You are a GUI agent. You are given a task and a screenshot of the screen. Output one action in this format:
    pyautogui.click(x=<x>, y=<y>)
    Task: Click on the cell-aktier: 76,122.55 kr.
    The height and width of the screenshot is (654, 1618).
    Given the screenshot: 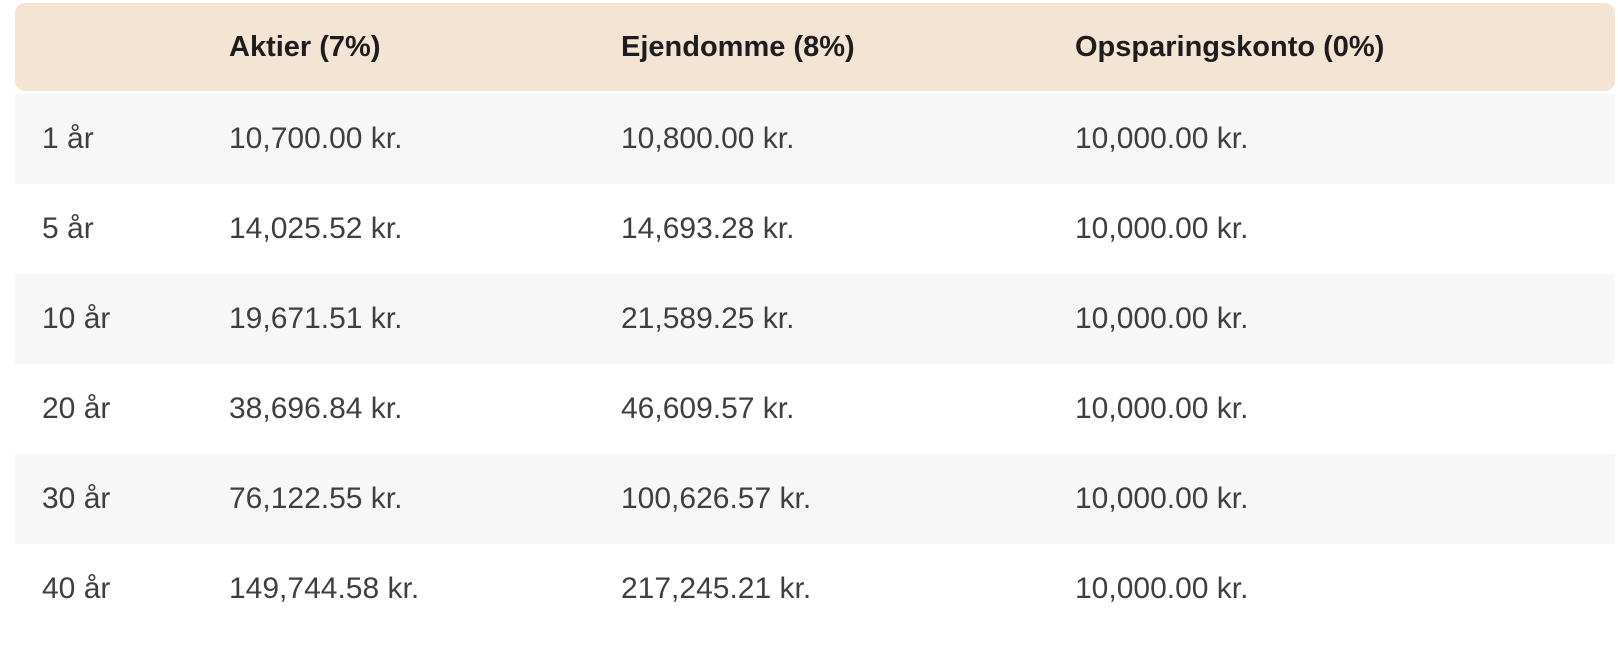 What is the action you would take?
    pyautogui.click(x=316, y=498)
    